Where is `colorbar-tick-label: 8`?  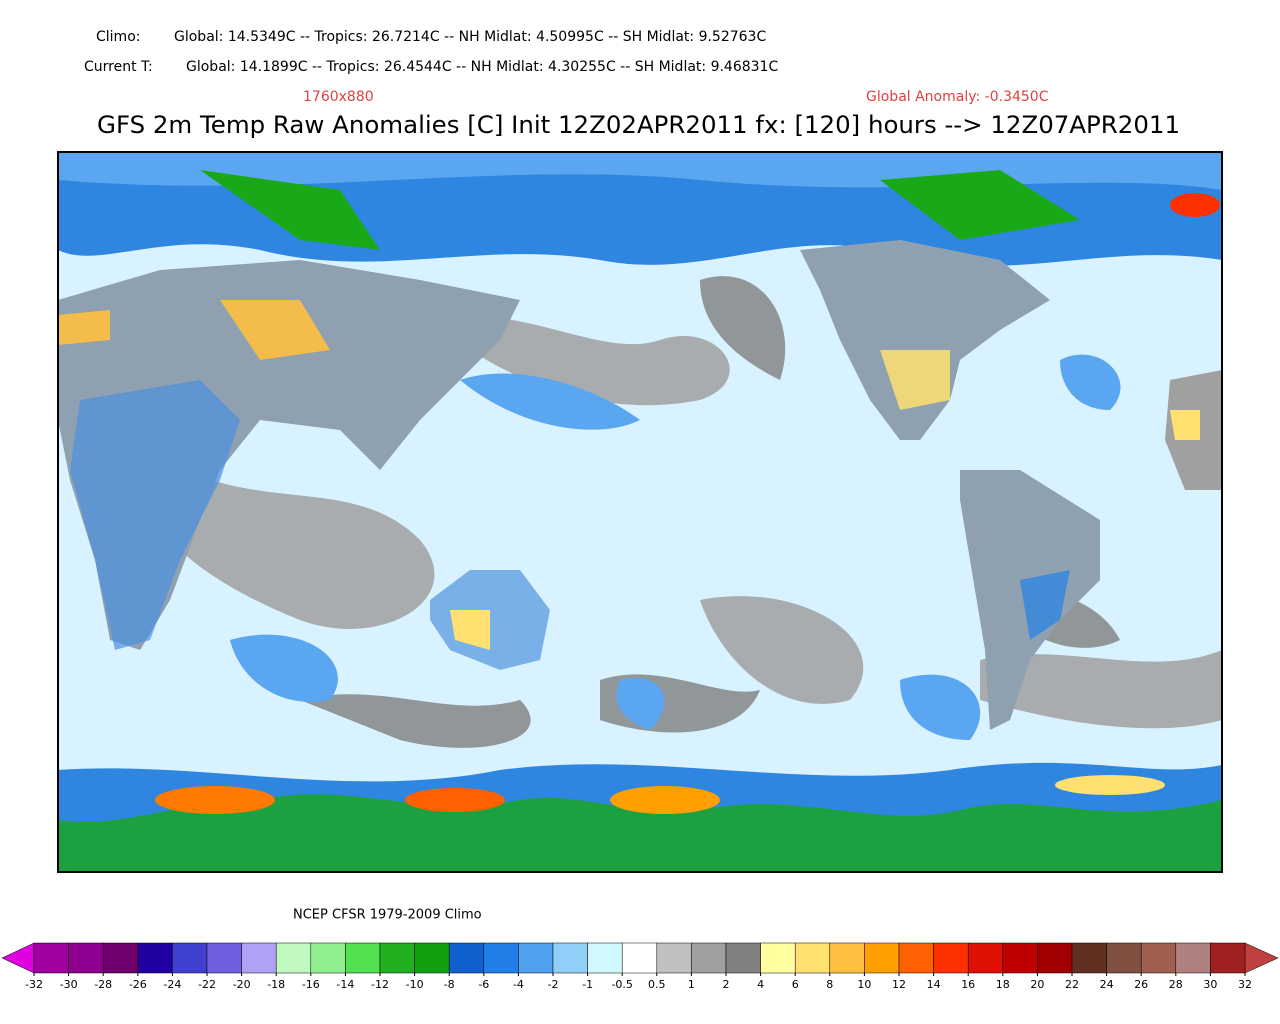 colorbar-tick-label: 8 is located at coordinates (829, 984).